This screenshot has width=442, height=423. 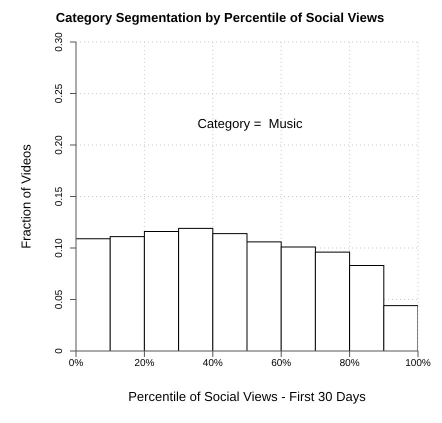 What do you see at coordinates (212, 364) in the screenshot?
I see `x-tick-label: 40%` at bounding box center [212, 364].